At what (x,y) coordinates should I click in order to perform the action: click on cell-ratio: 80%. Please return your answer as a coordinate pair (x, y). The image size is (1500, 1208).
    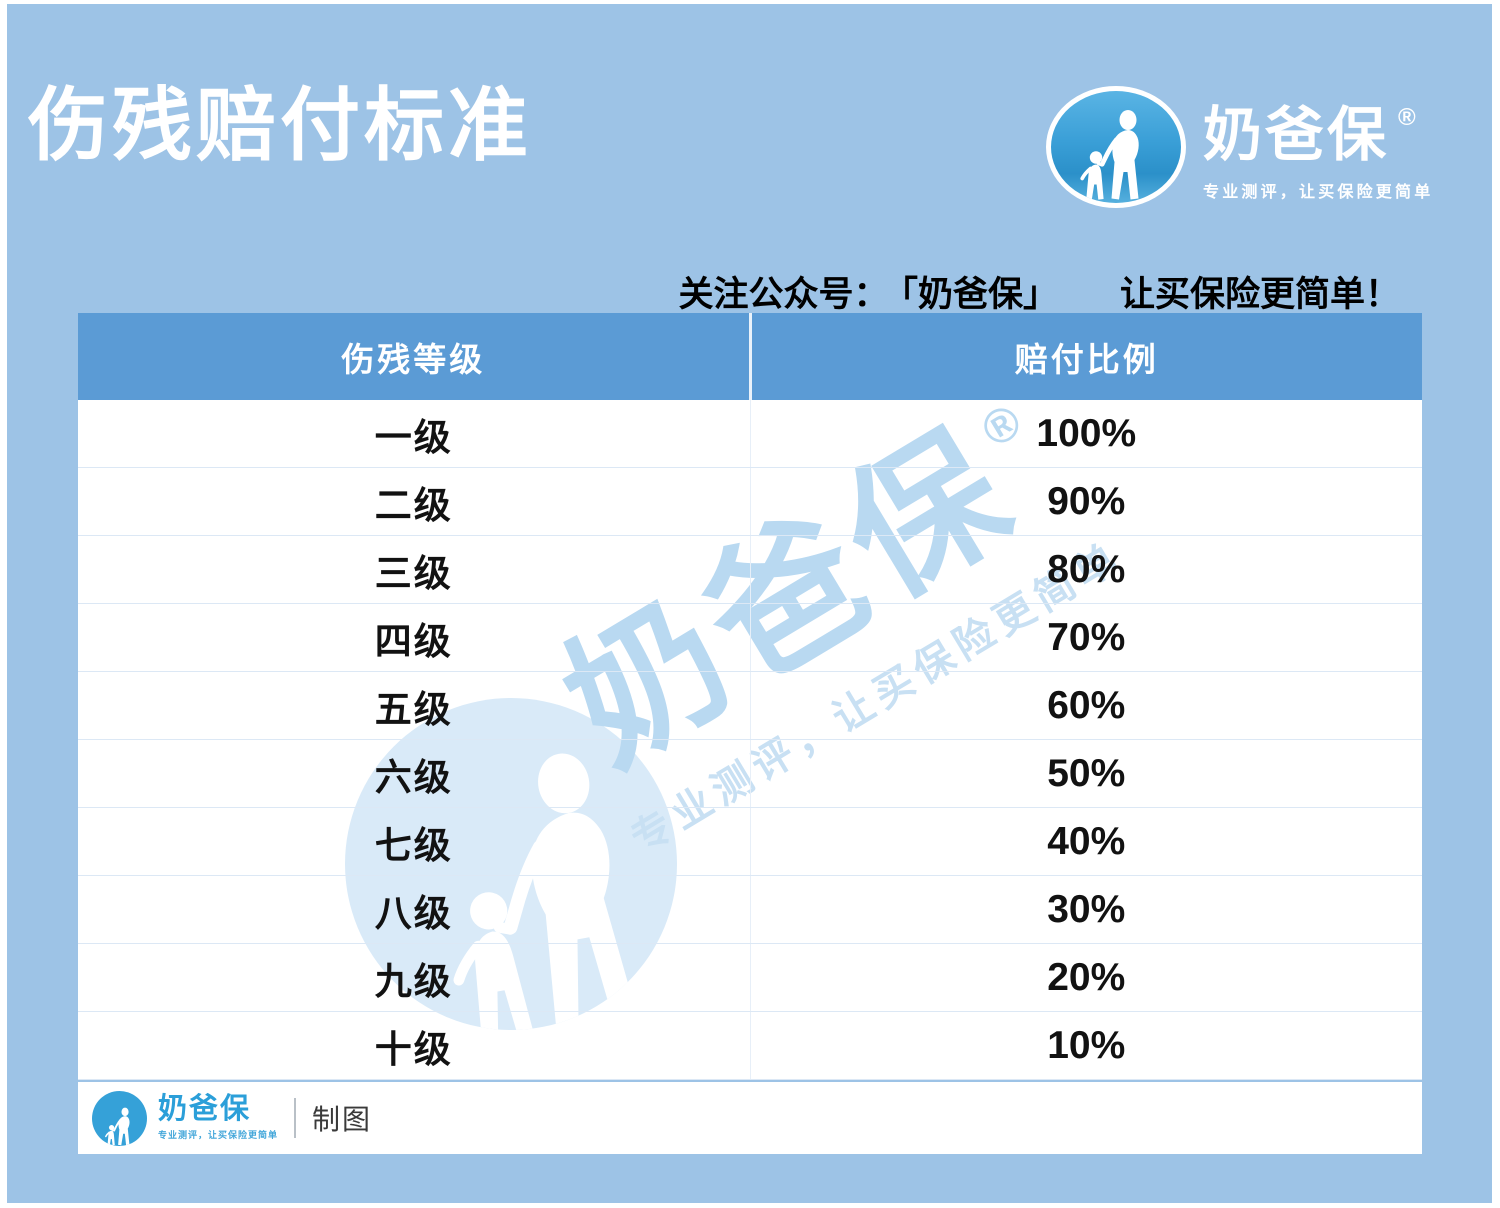
    Looking at the image, I should click on (1086, 569).